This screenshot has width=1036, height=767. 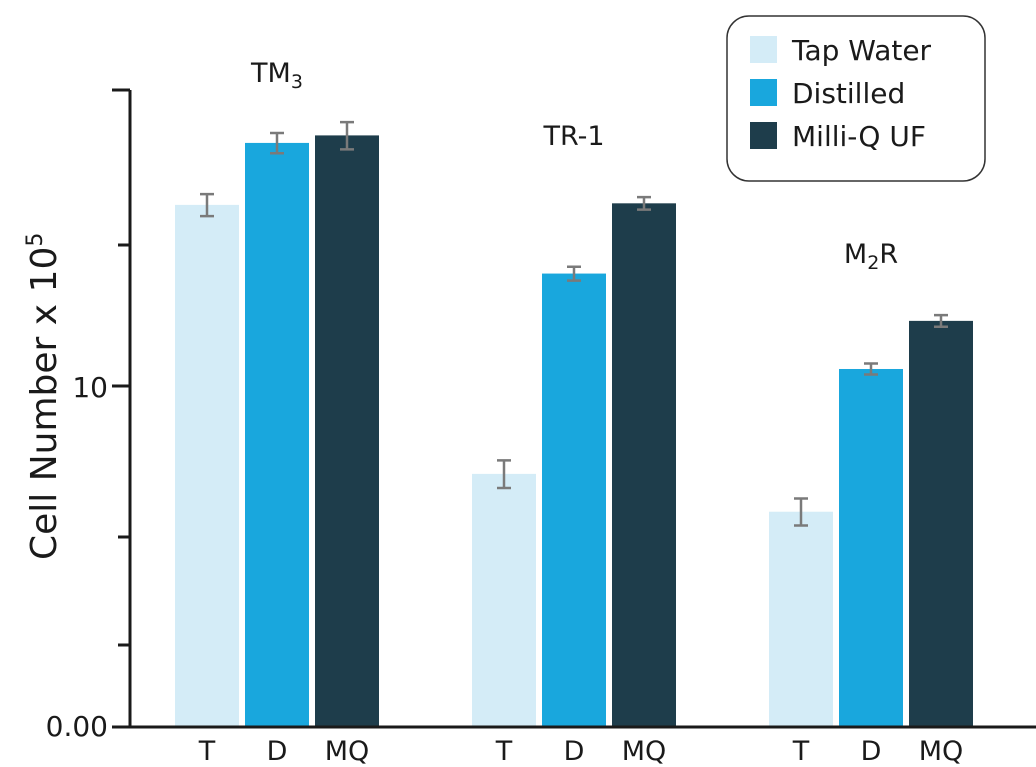 I want to click on group-label: TM3, so click(x=276, y=75).